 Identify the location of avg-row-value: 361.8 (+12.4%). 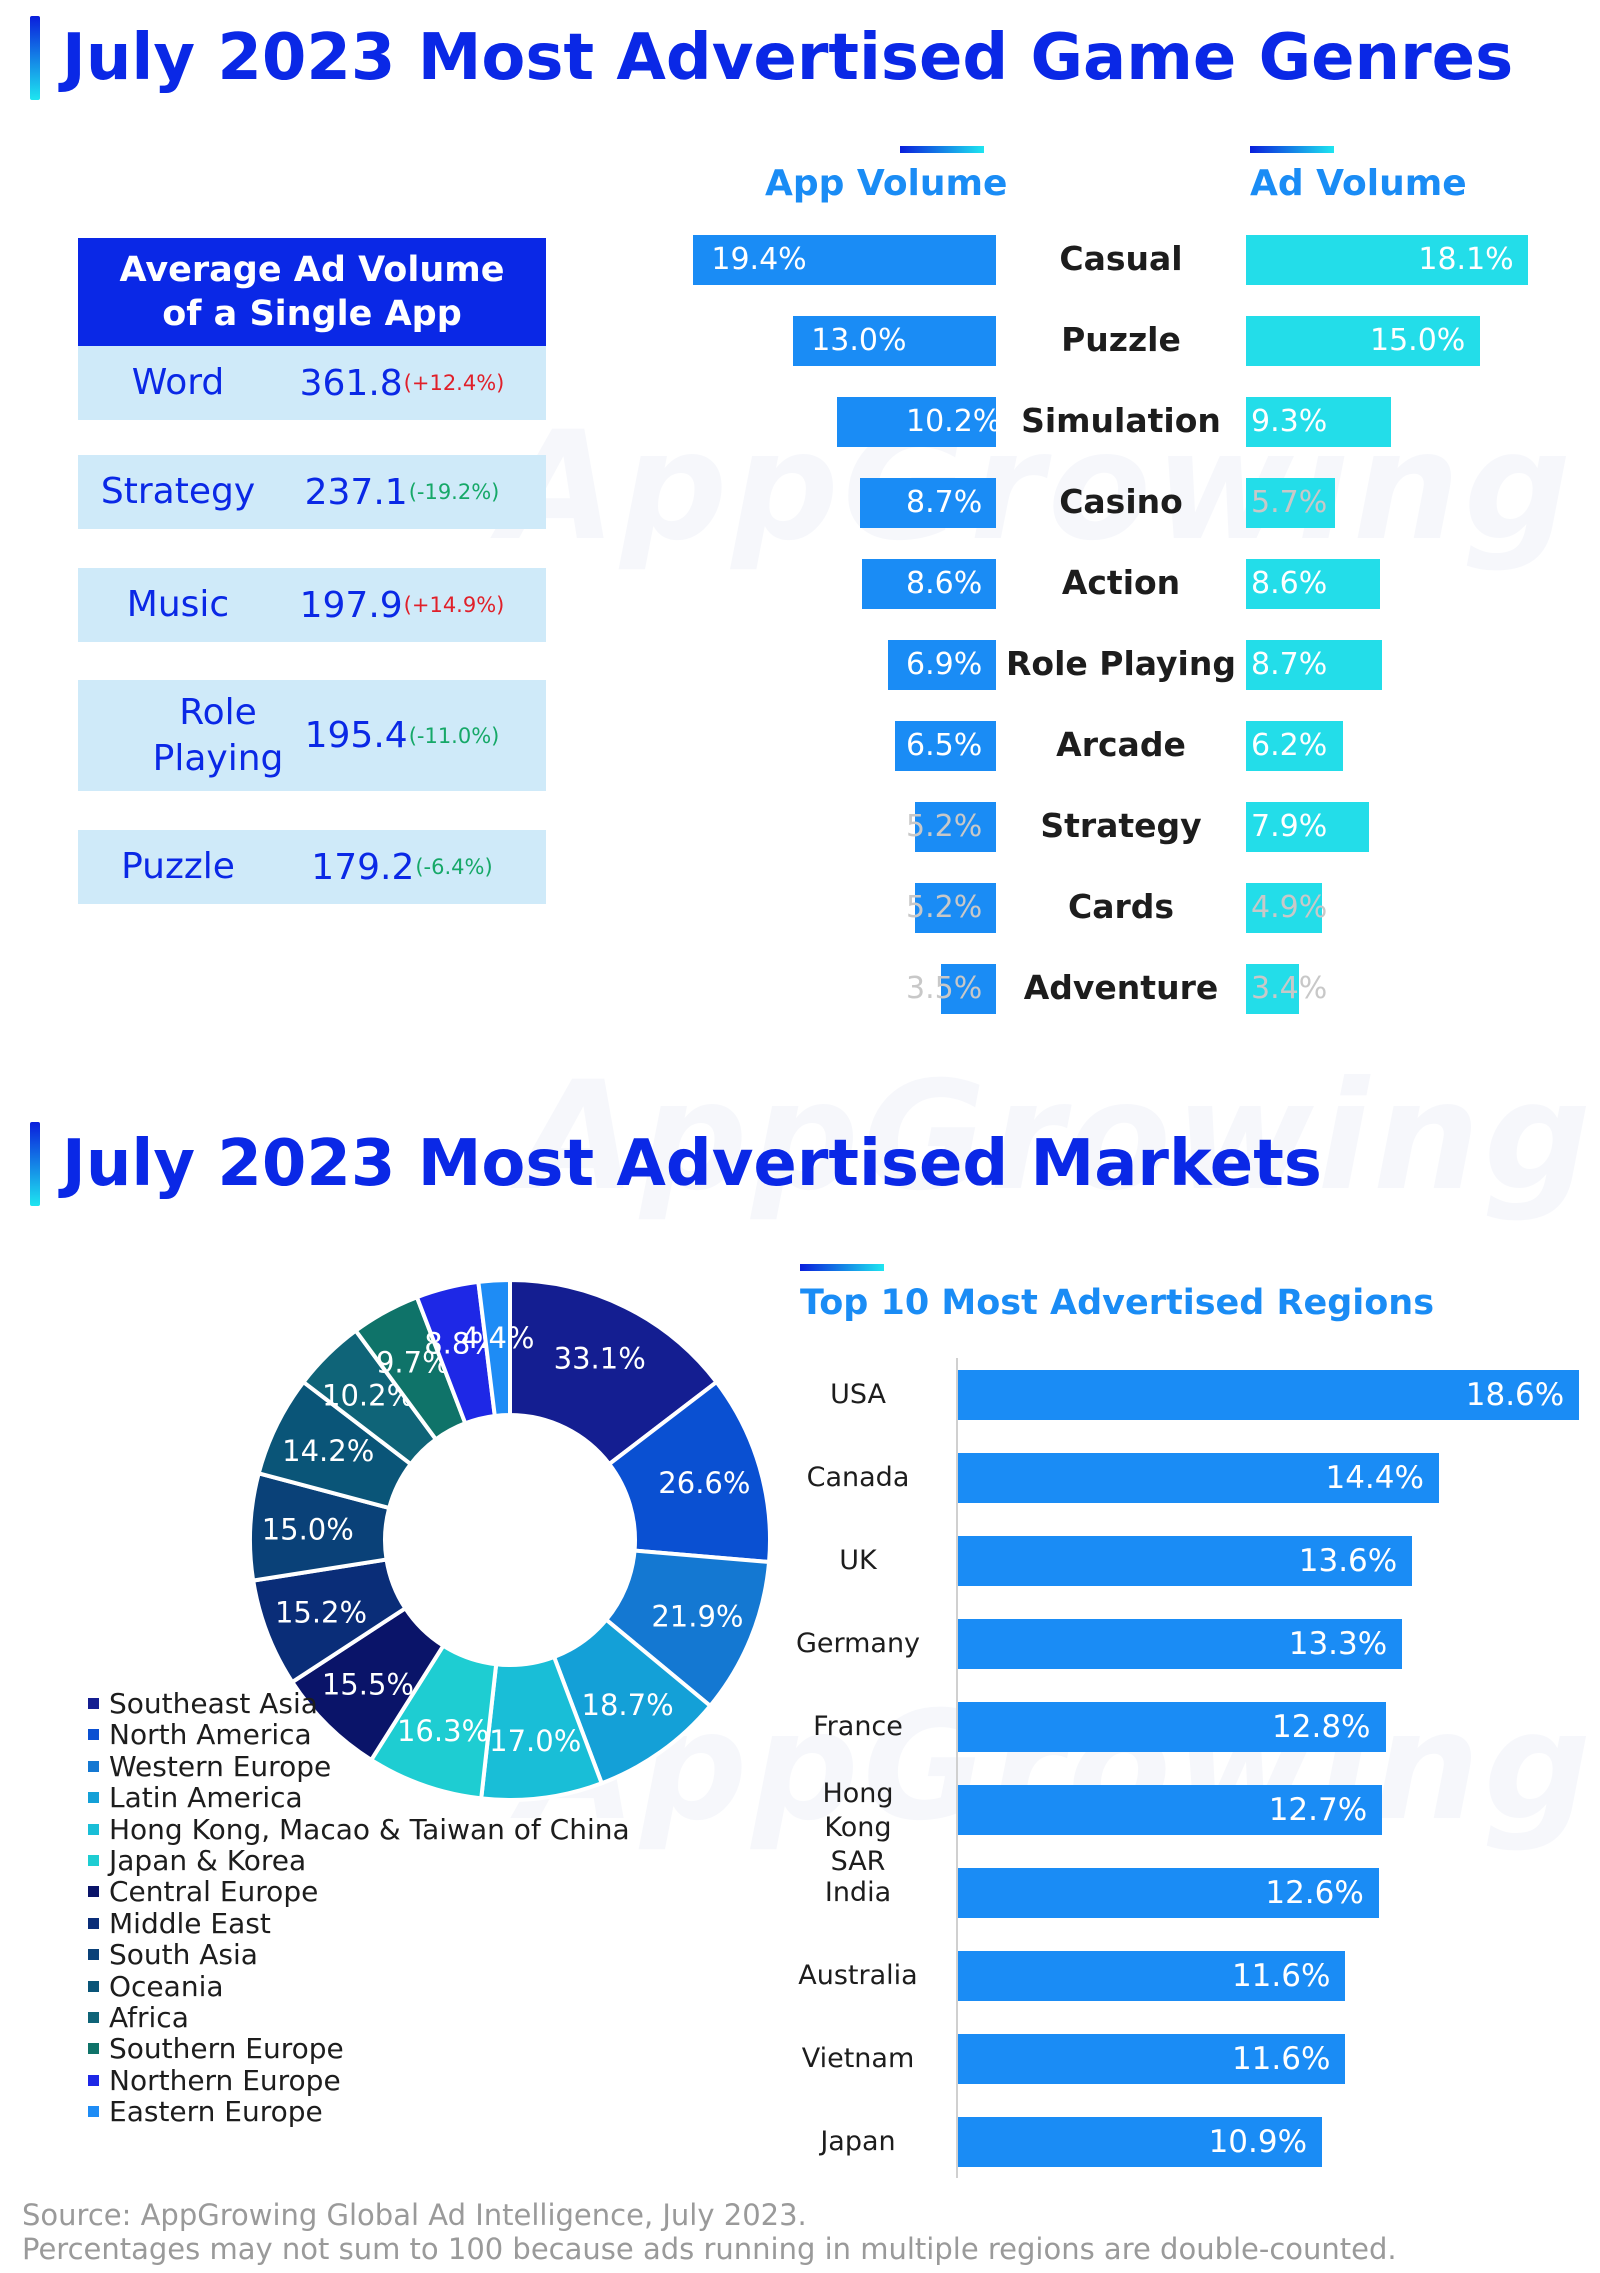
(402, 383).